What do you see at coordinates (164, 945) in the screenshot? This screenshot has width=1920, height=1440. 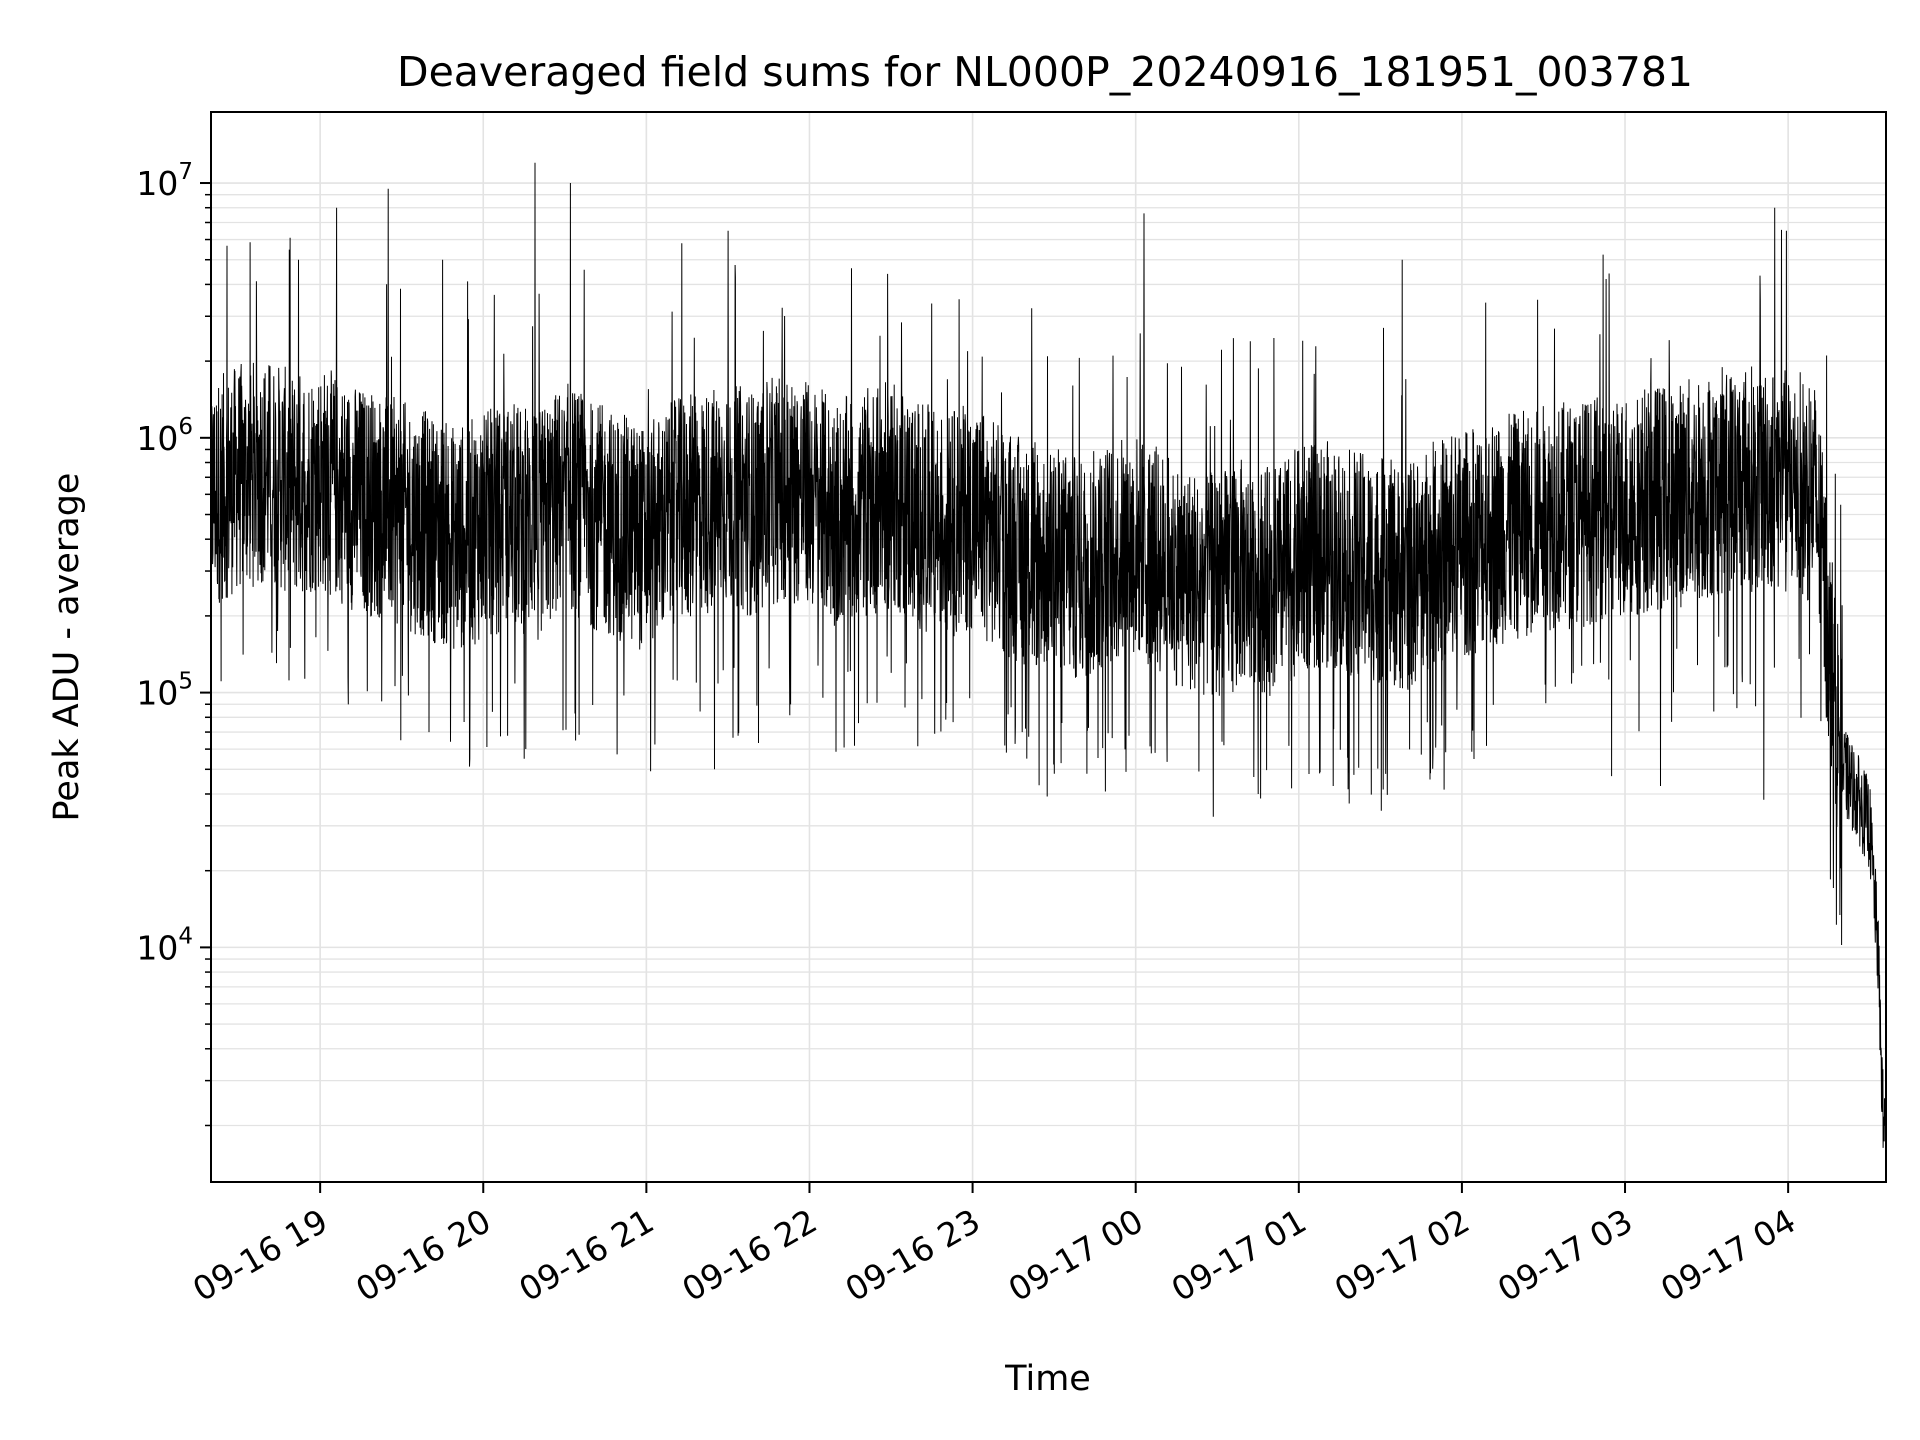 I see `y-tick-label: 10⁴` at bounding box center [164, 945].